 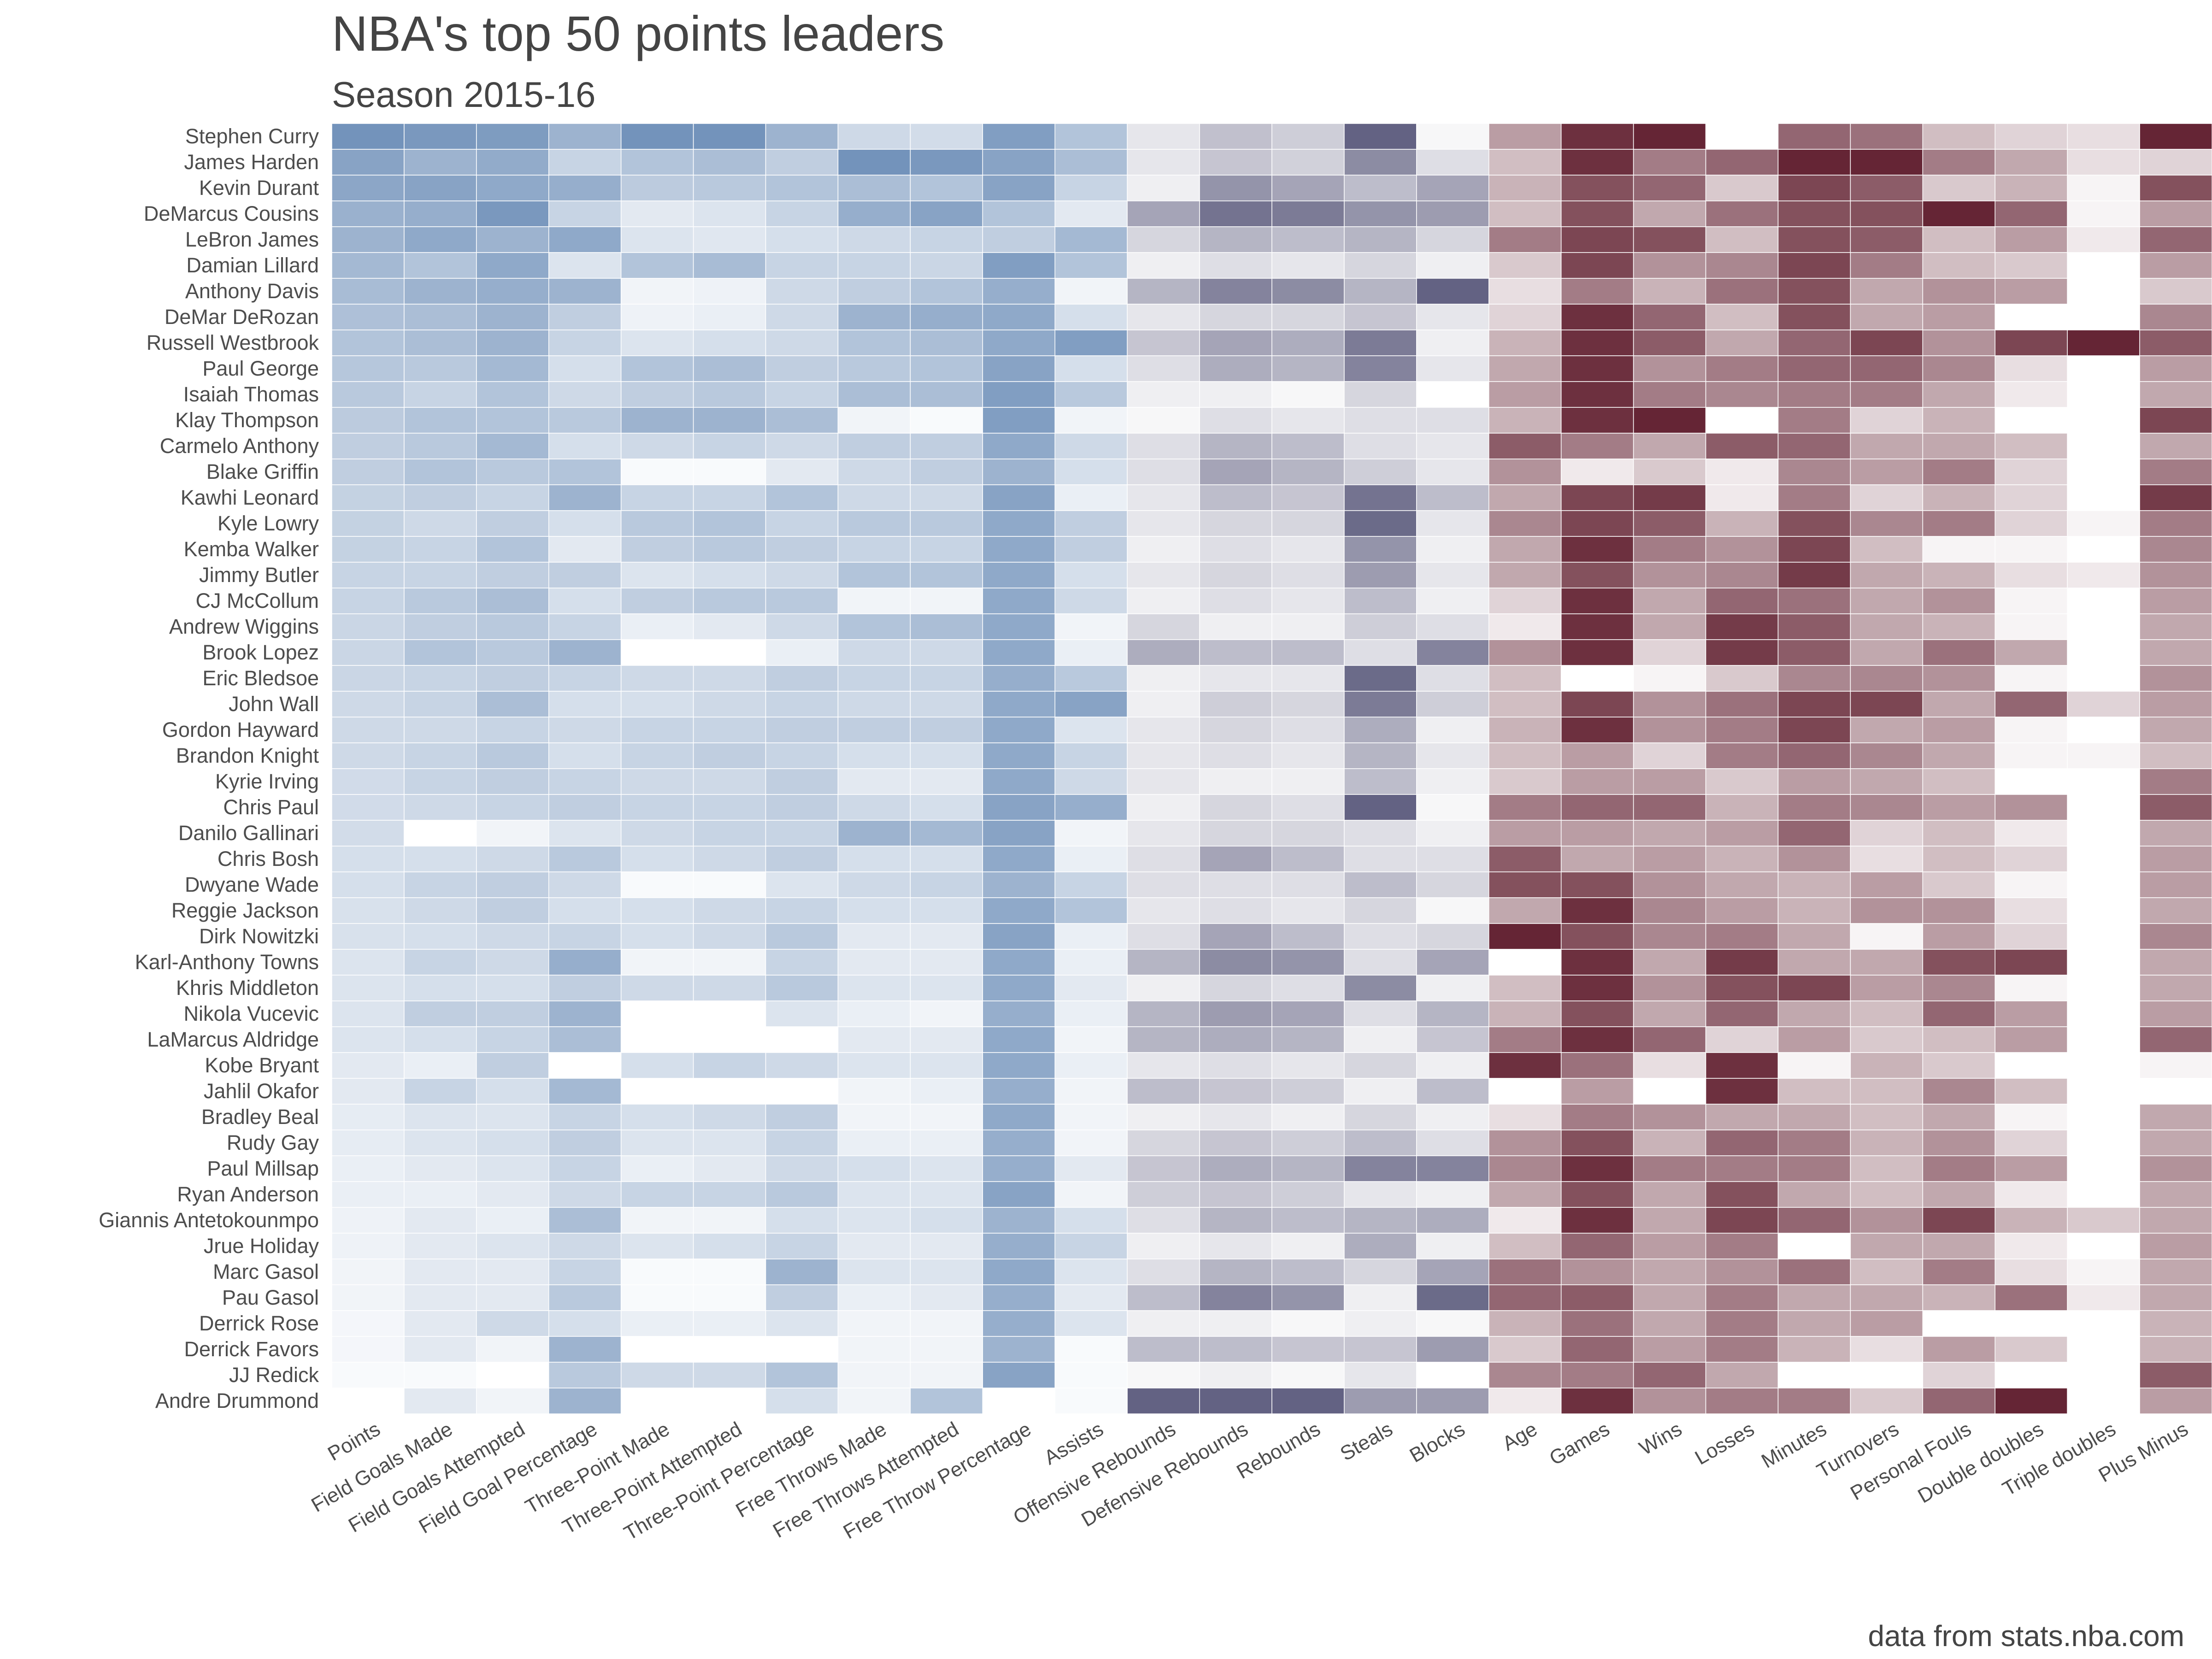 I want to click on heatmap-cell-damian-lillard-assists, so click(x=1091, y=265).